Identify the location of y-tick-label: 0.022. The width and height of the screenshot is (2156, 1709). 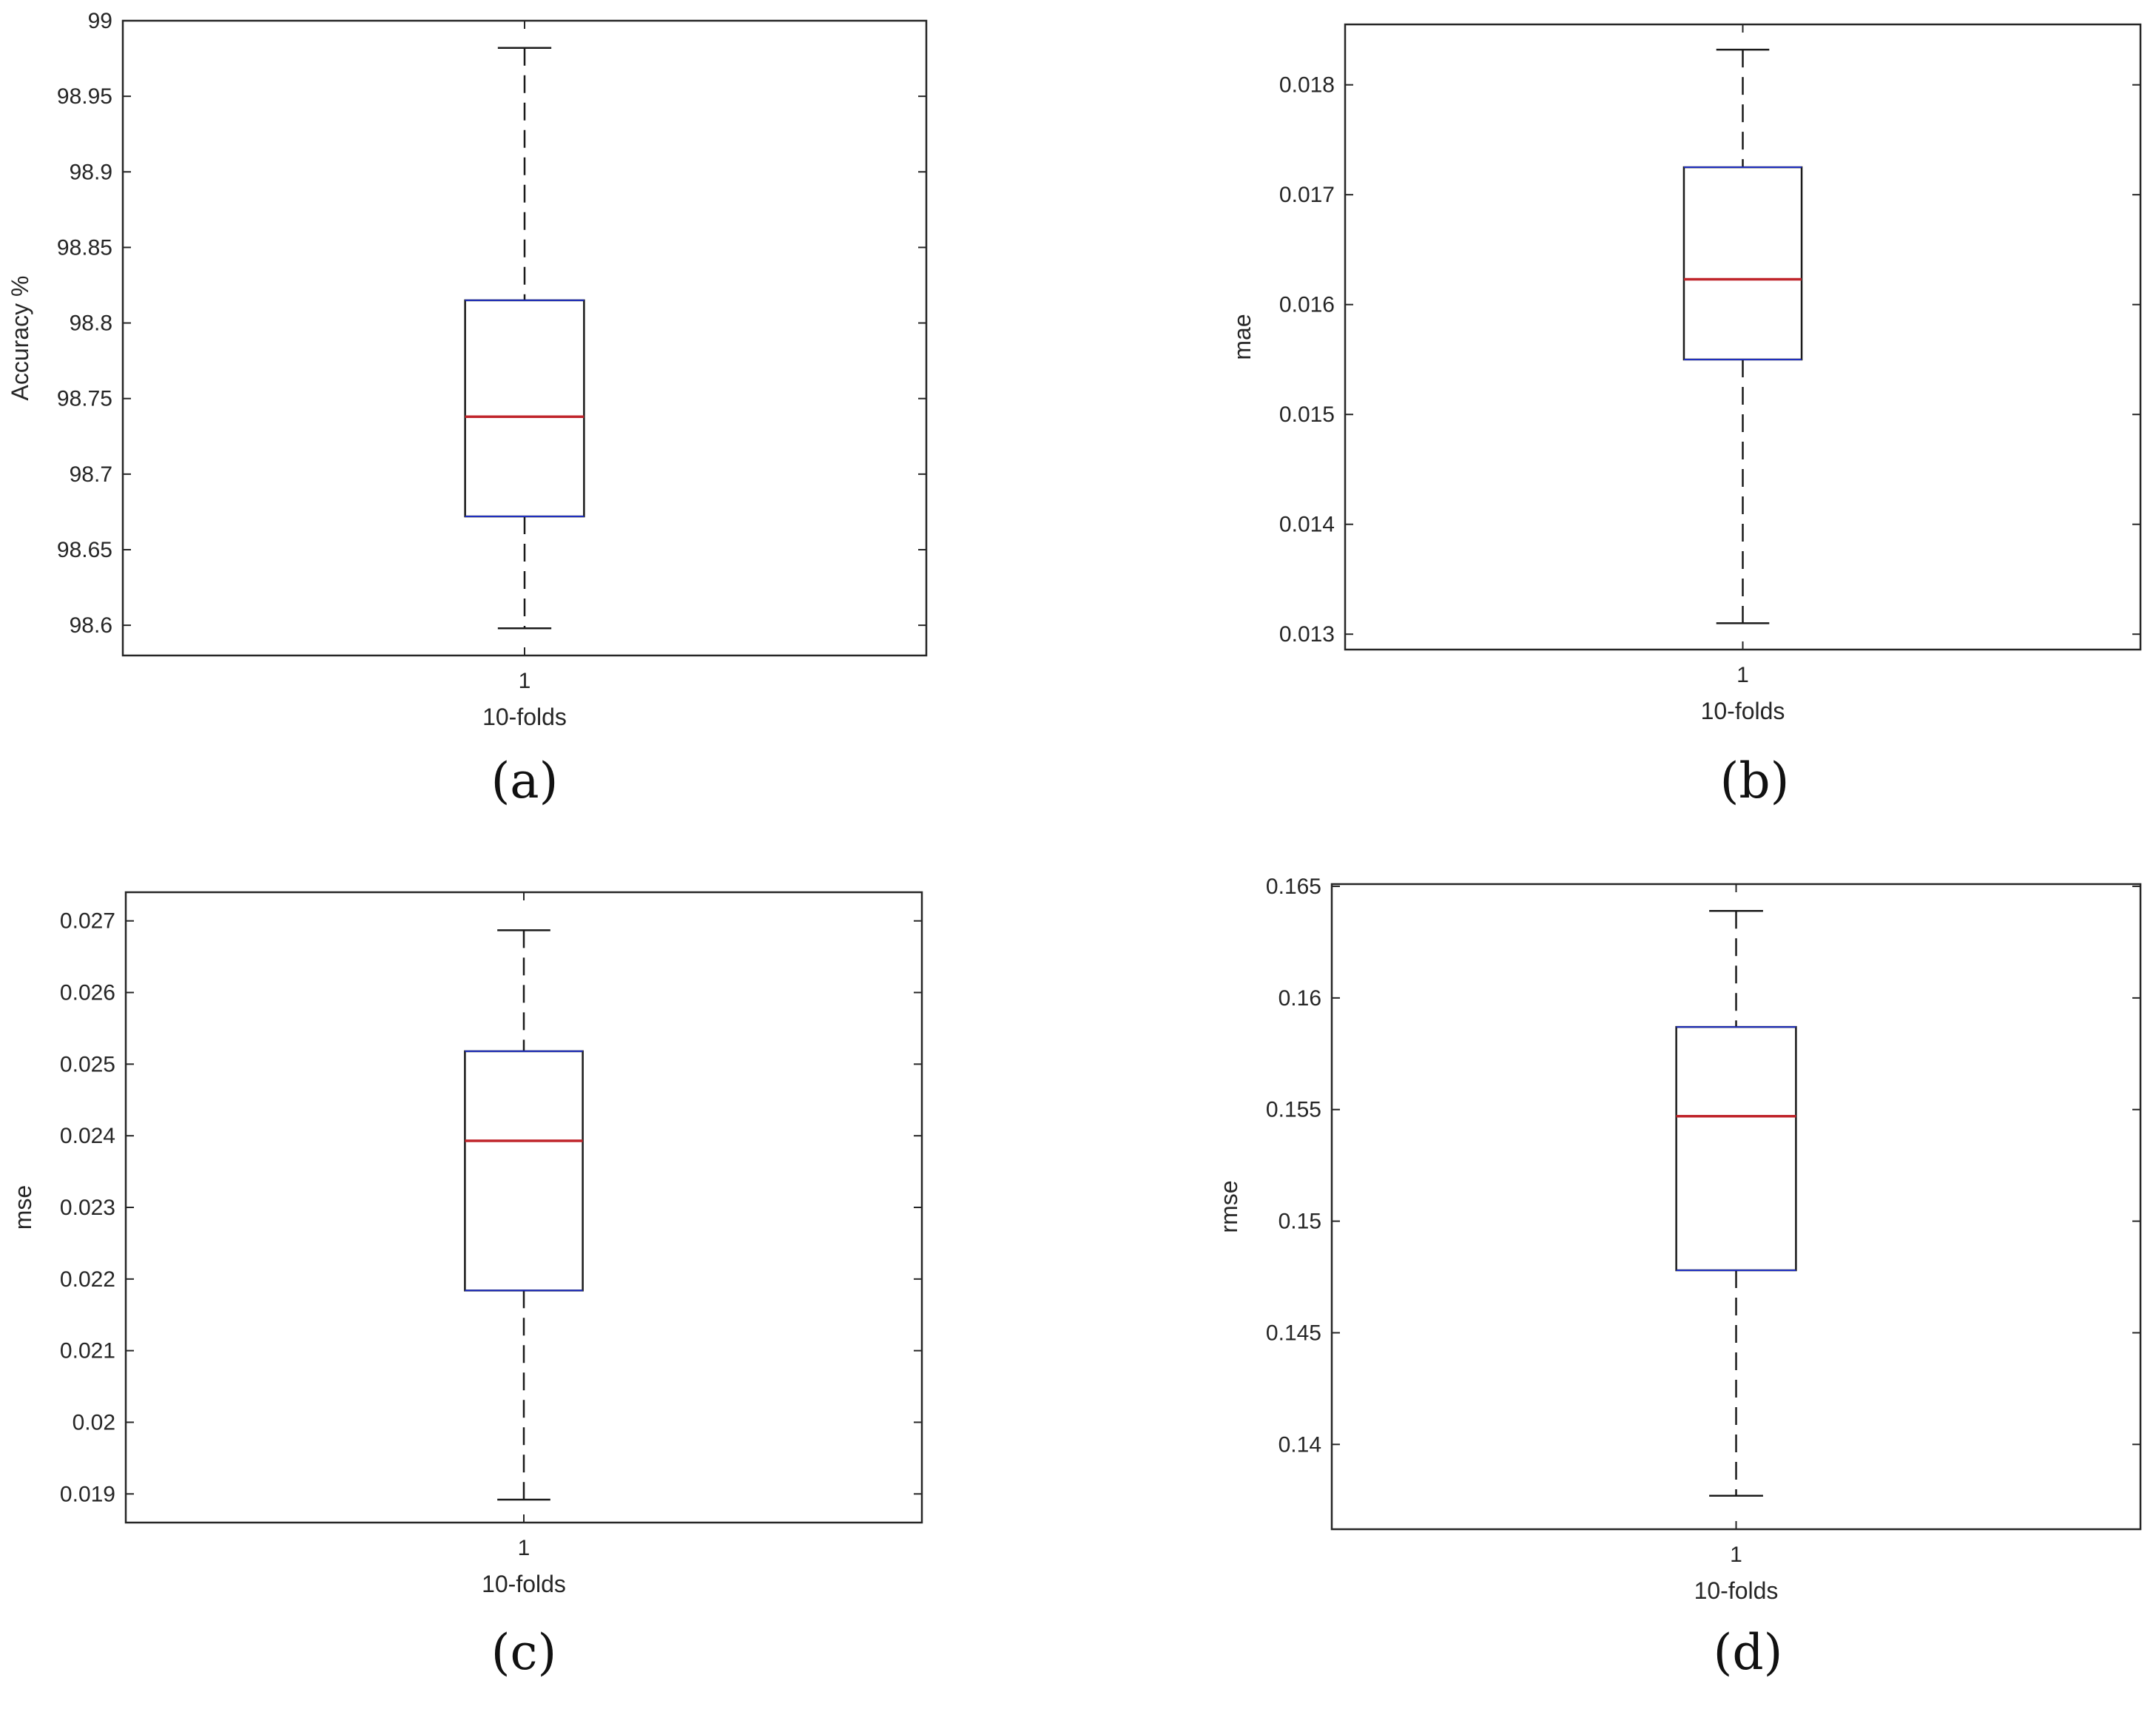
(88, 1279).